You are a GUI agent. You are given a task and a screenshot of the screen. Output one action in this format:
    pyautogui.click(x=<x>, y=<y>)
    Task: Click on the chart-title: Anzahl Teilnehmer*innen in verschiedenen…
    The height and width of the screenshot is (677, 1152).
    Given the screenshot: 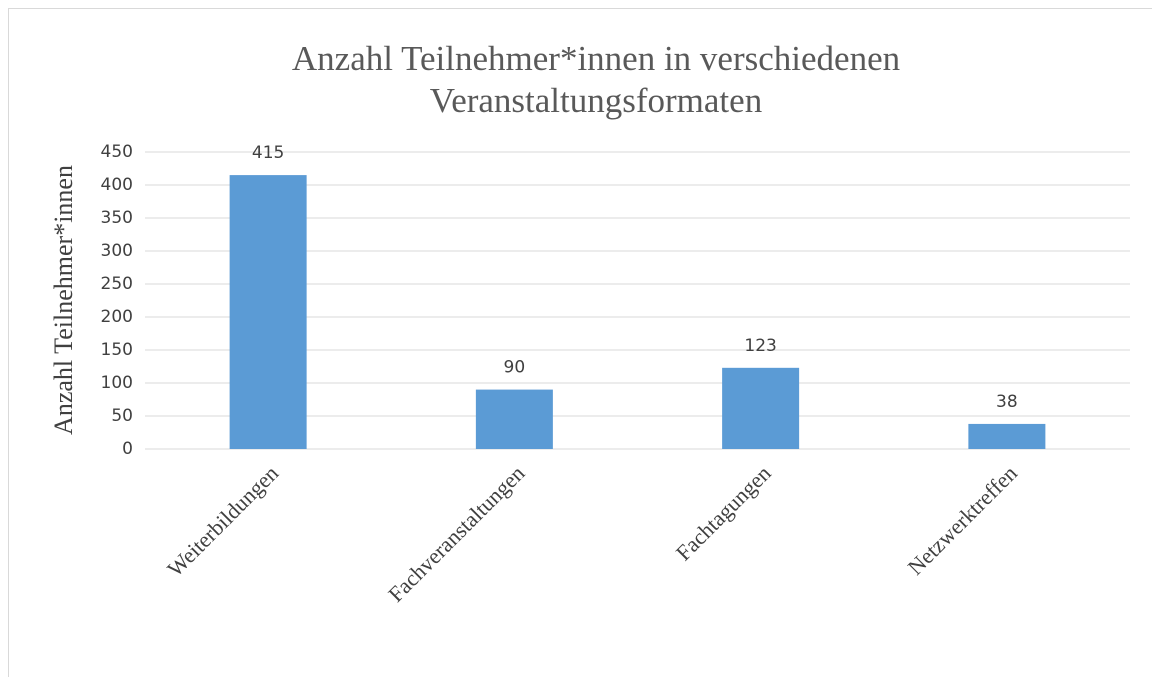 What is the action you would take?
    pyautogui.click(x=596, y=79)
    